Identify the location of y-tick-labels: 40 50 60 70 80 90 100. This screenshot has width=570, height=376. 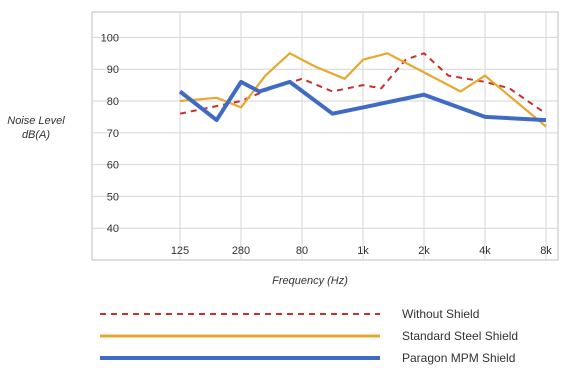
(110, 133).